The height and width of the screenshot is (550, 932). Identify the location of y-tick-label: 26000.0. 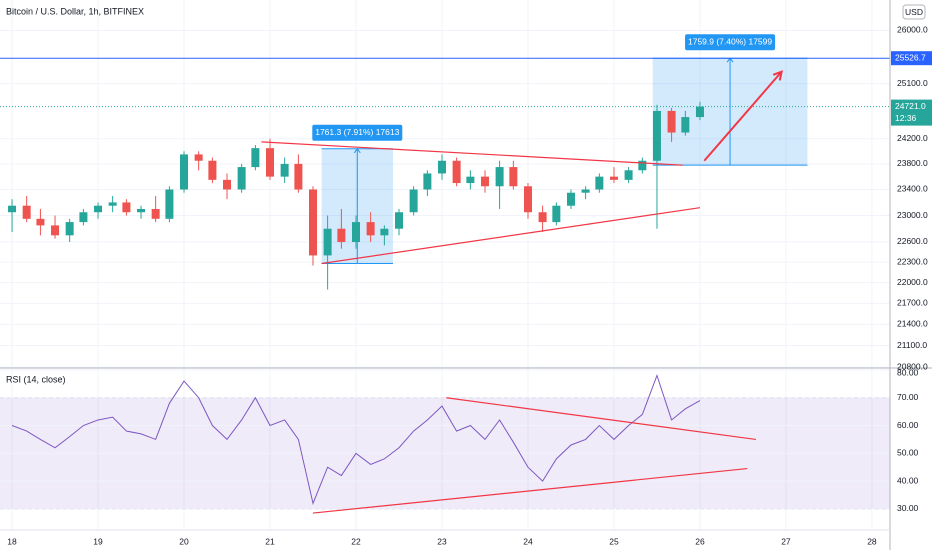
(912, 30).